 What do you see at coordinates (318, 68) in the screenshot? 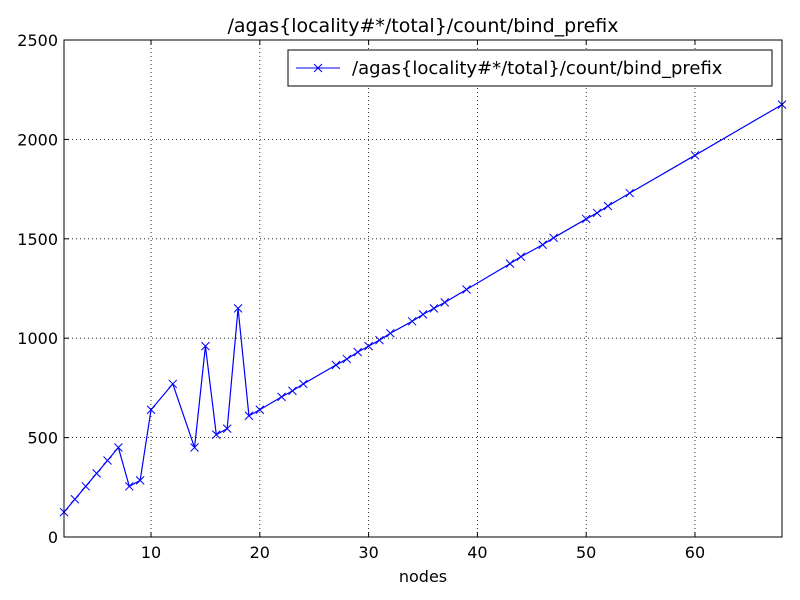
I see `legend-marker-x-icon` at bounding box center [318, 68].